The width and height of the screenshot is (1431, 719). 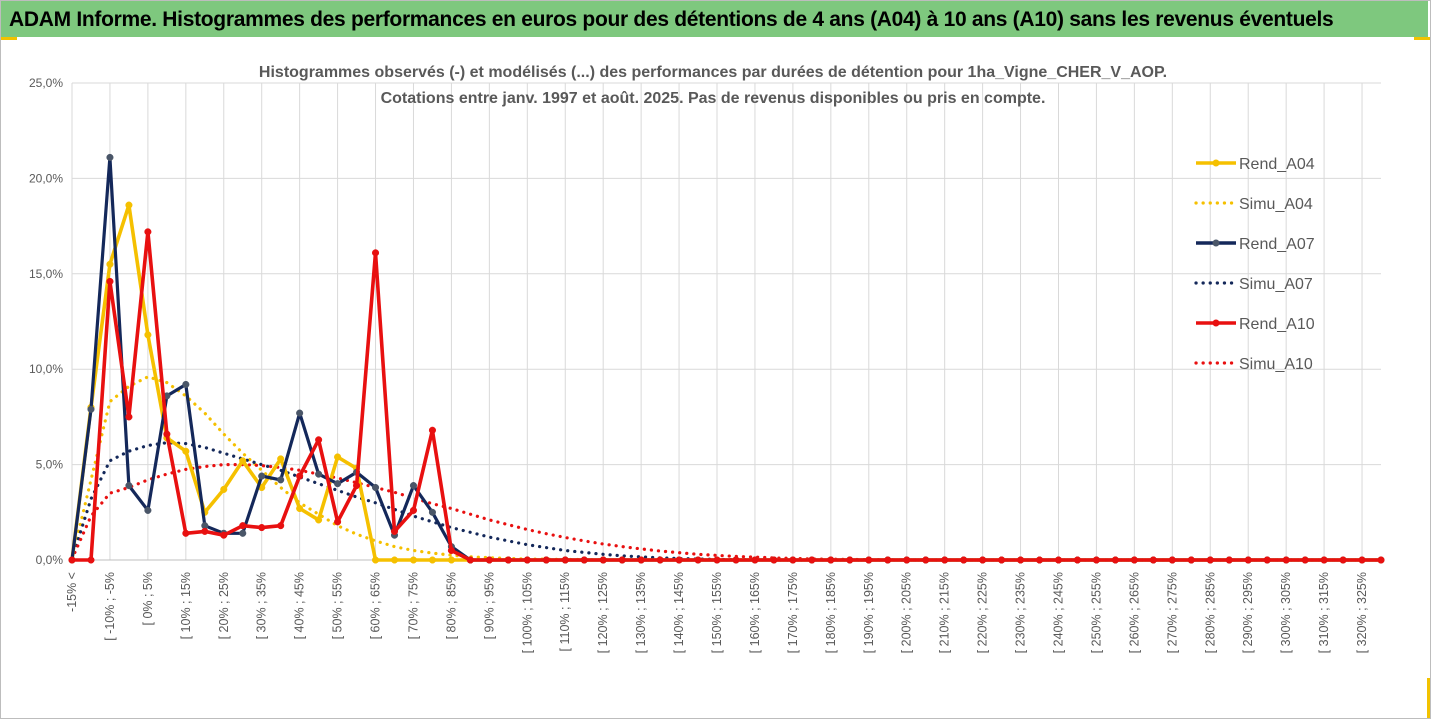 What do you see at coordinates (1216, 243) in the screenshot?
I see `legend-marker-rend_a07` at bounding box center [1216, 243].